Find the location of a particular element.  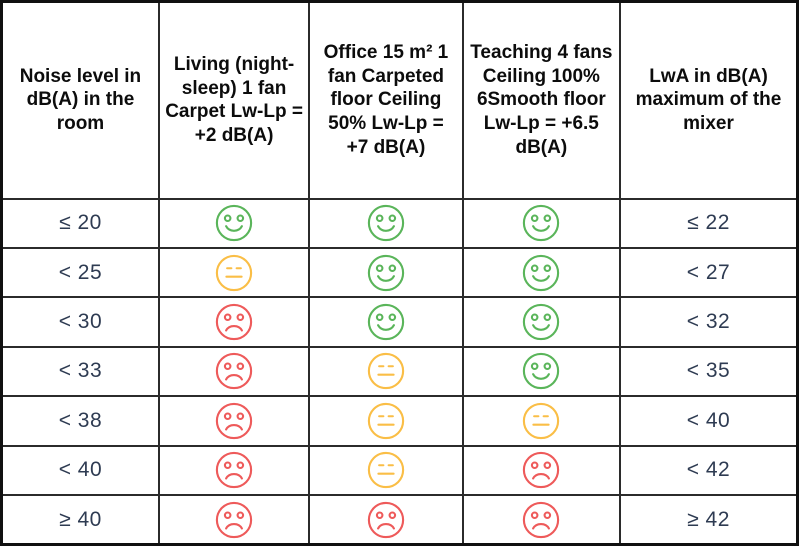

noise-level-cell: < 38 is located at coordinates (80, 421).